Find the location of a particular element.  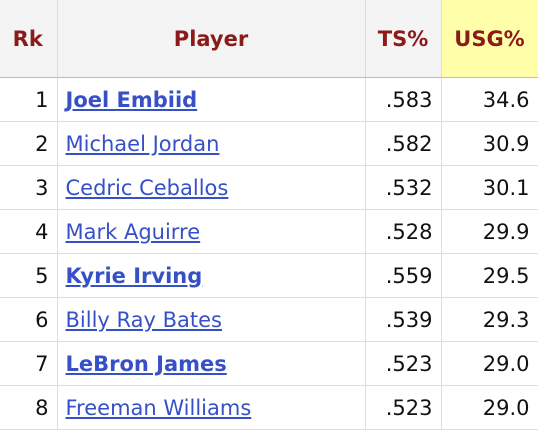

player-link: Cedric Ceballos is located at coordinates (147, 187).